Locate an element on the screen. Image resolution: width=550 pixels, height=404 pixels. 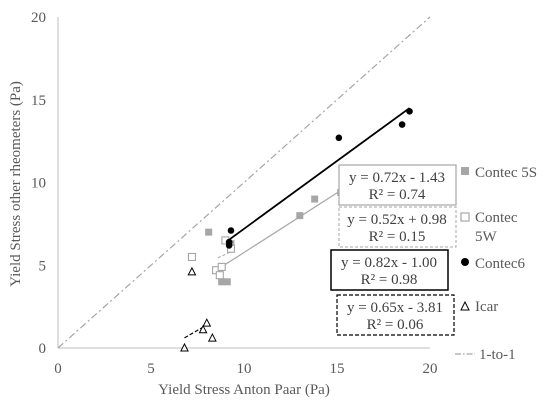
y-axis-title: Yield Stress other rheometers (Pa) is located at coordinates (16, 184).